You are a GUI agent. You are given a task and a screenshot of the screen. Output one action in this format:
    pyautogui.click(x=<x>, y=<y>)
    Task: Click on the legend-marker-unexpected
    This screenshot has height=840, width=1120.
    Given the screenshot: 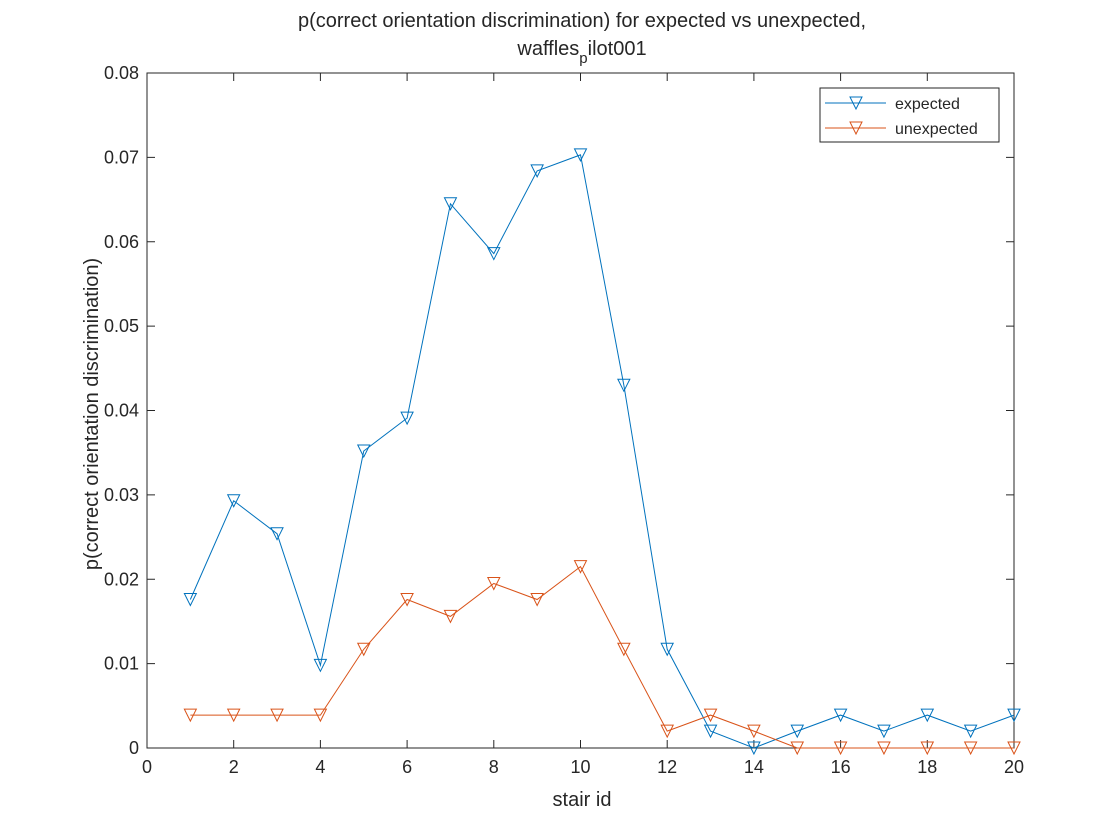 What is the action you would take?
    pyautogui.click(x=856, y=128)
    